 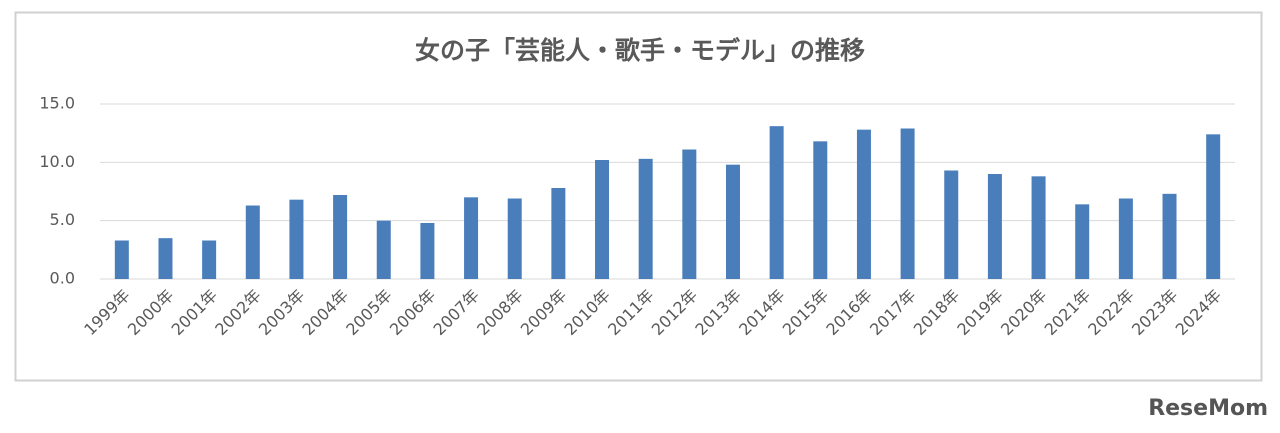 What do you see at coordinates (57, 161) in the screenshot?
I see `y-tick-label: 10.0` at bounding box center [57, 161].